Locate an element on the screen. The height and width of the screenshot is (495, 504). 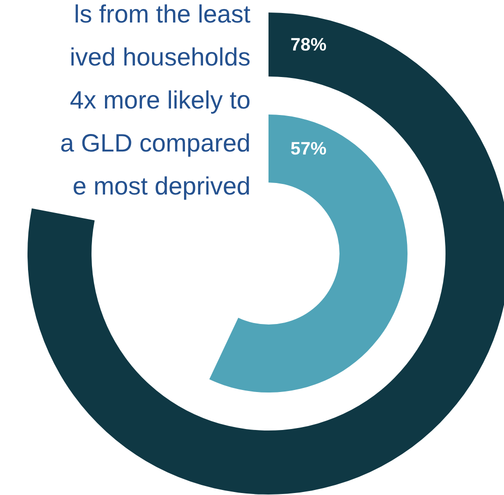
text: 4x more likely to is located at coordinates (160, 100).